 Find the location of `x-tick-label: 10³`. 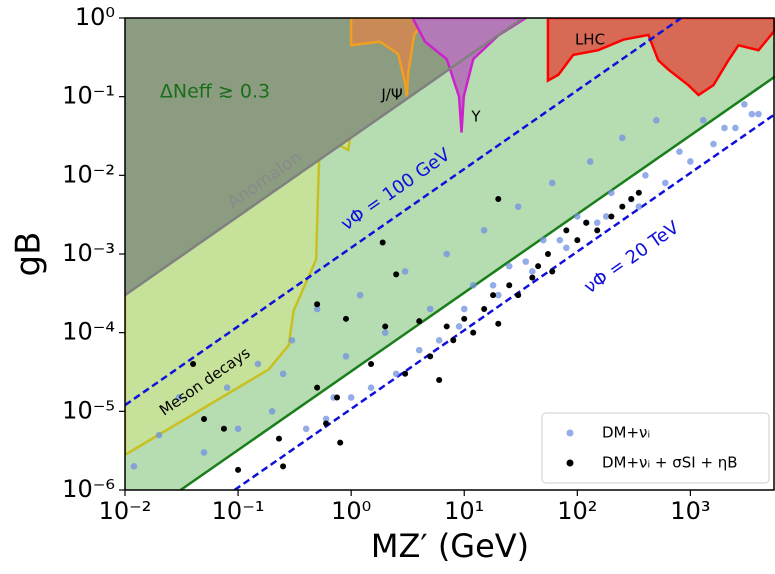

x-tick-label: 10³ is located at coordinates (690, 511).